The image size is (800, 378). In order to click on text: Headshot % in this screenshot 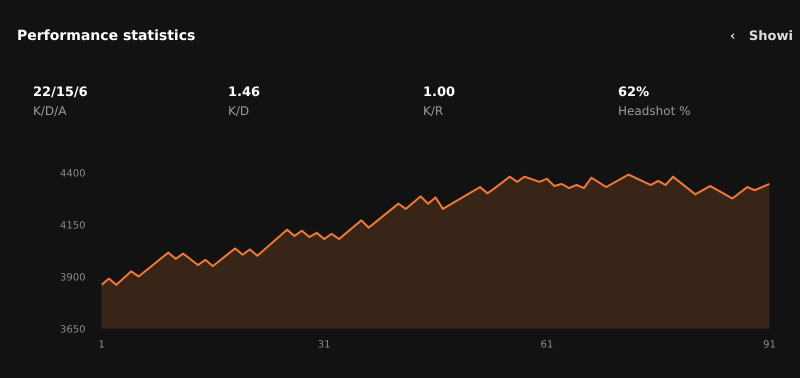, I will do `click(654, 111)`.